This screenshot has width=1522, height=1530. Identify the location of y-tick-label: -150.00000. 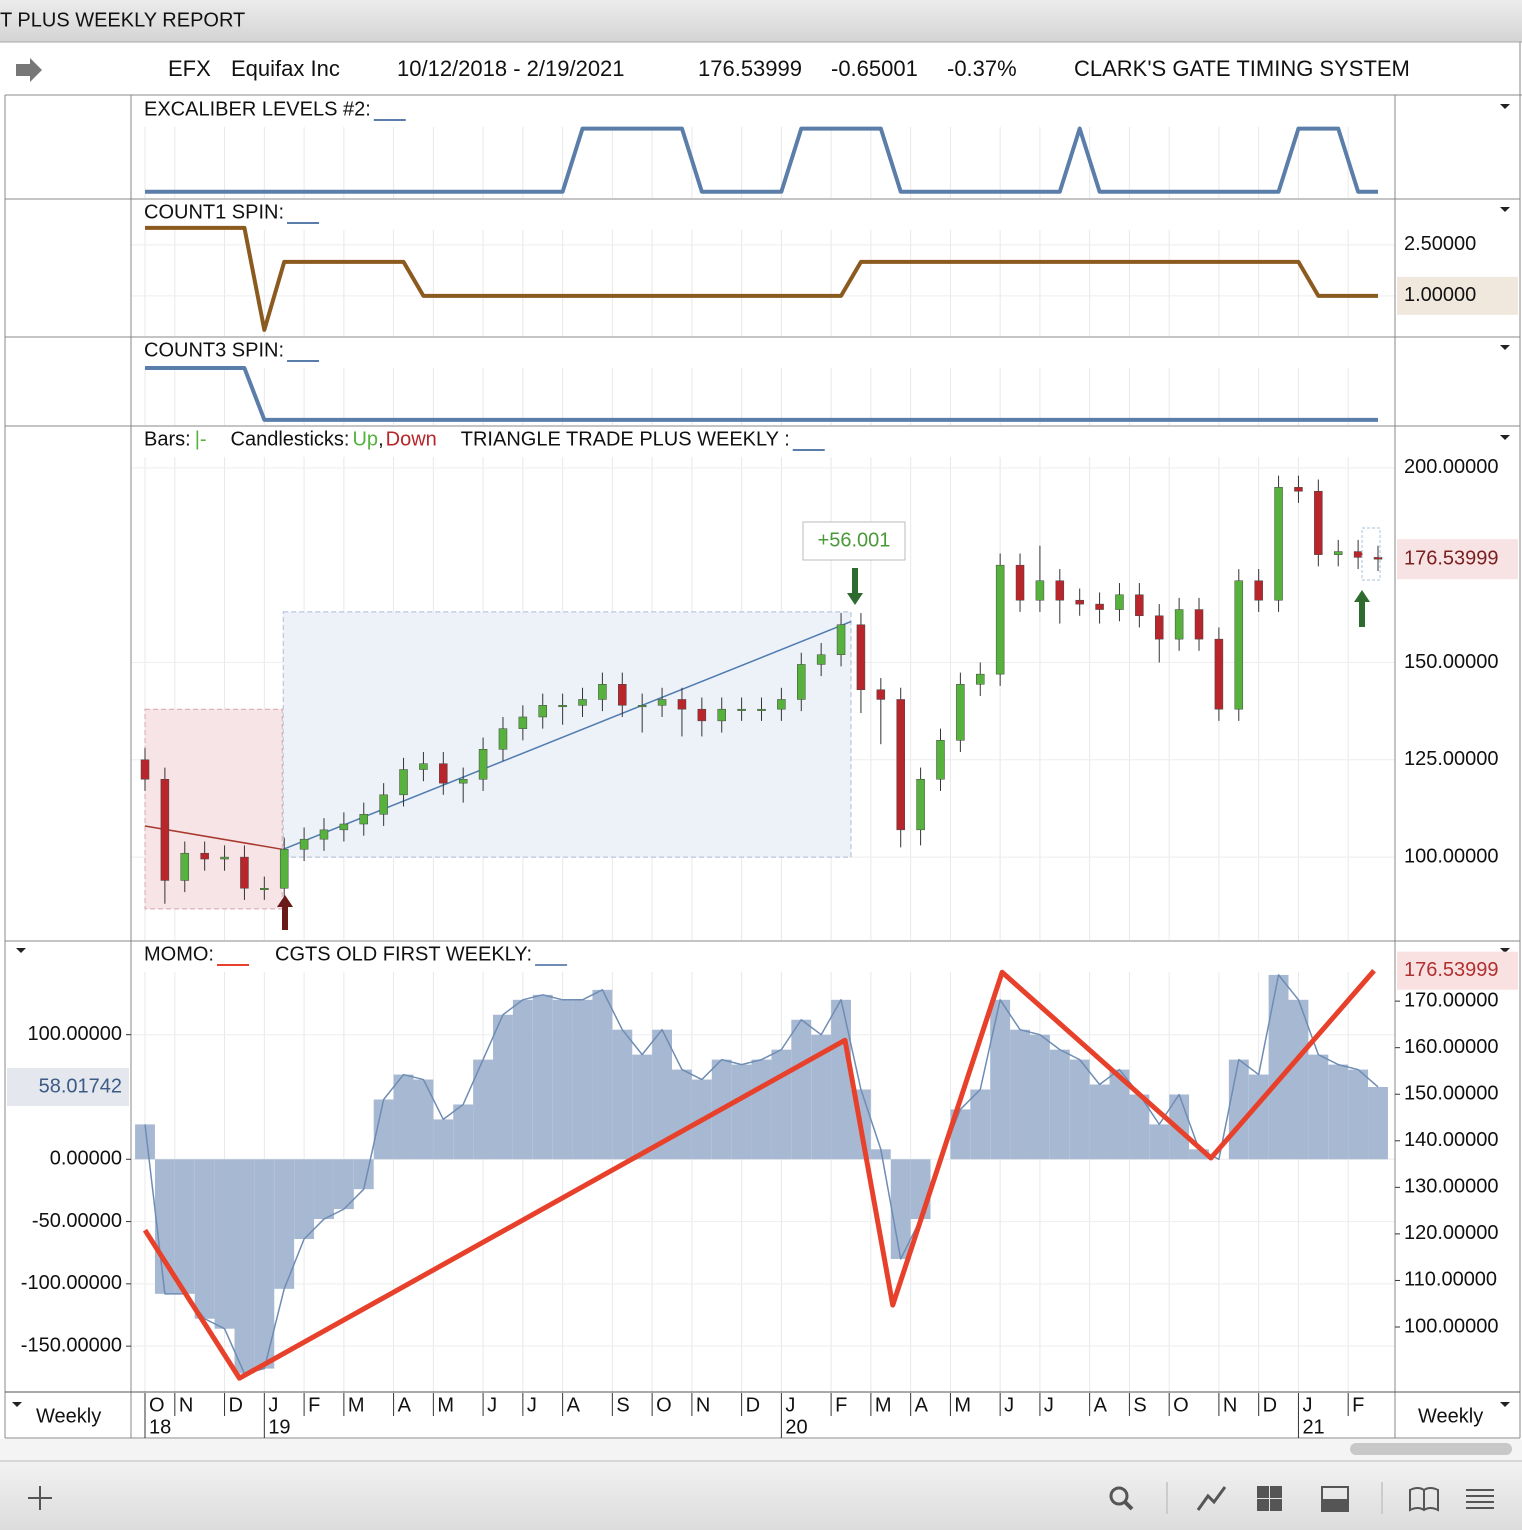
(71, 1345).